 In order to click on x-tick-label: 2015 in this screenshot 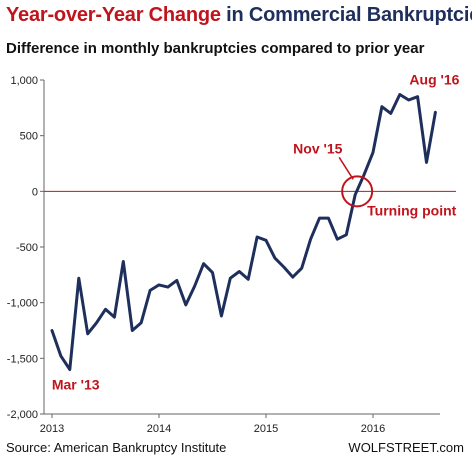, I will do `click(266, 429)`.